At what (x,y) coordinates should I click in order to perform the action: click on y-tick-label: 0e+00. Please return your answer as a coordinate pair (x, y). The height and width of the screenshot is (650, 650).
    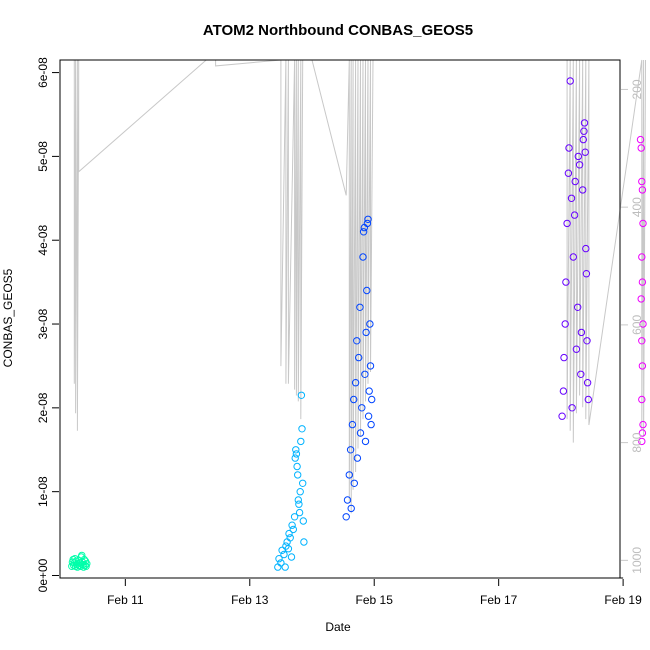
    Looking at the image, I should click on (43, 575).